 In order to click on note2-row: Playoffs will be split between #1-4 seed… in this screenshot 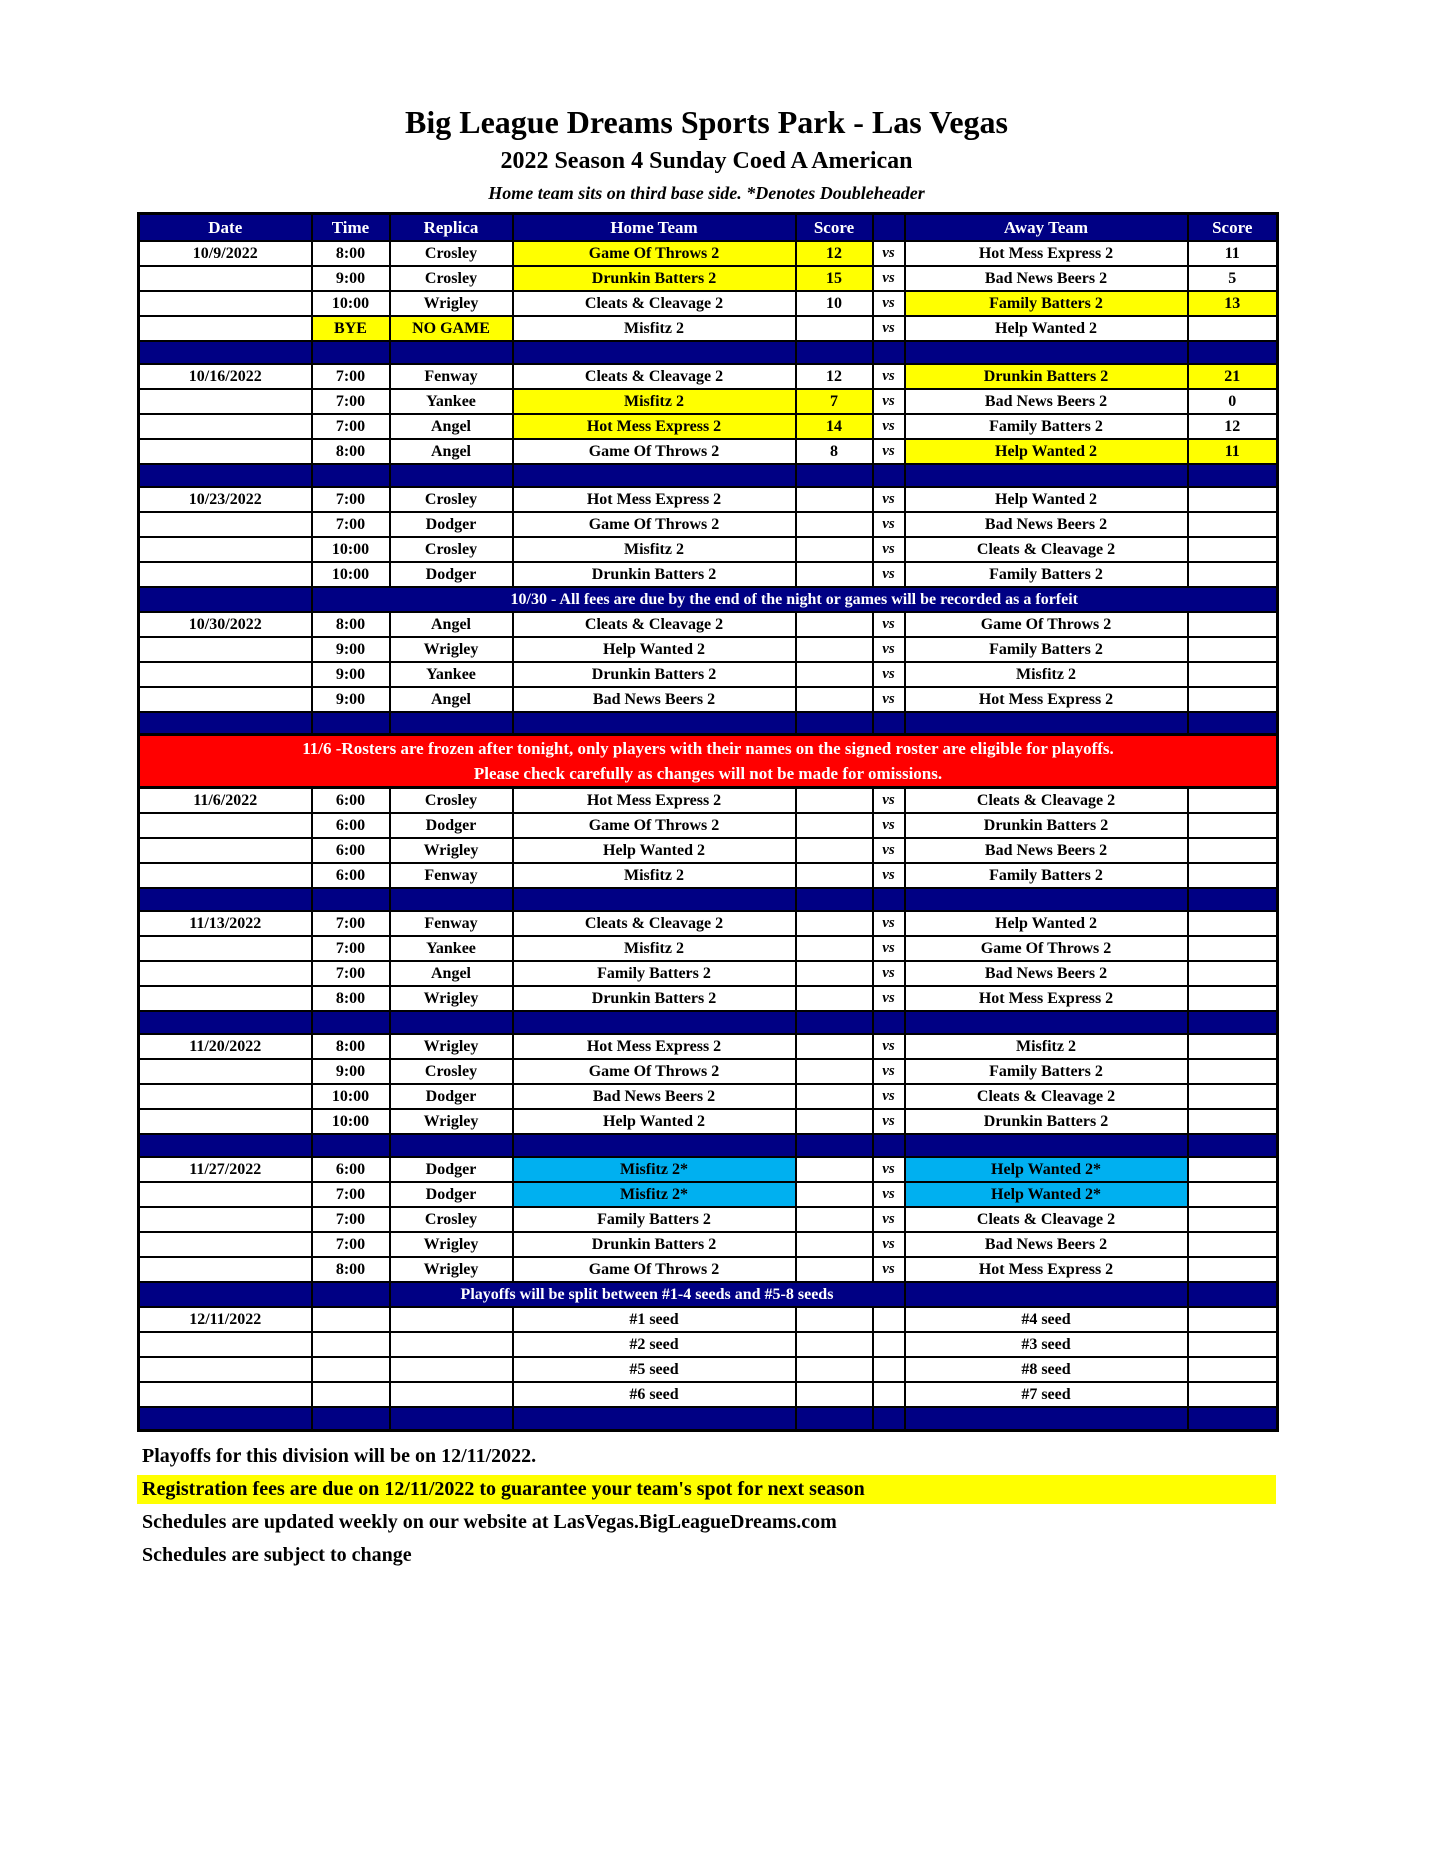, I will do `click(708, 1294)`.